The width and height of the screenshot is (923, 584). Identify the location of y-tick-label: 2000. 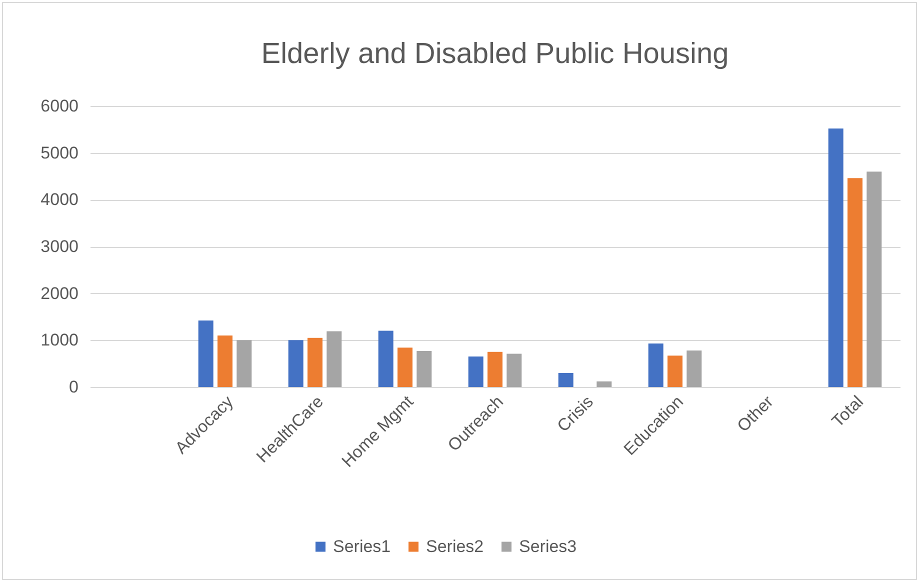
(59, 293).